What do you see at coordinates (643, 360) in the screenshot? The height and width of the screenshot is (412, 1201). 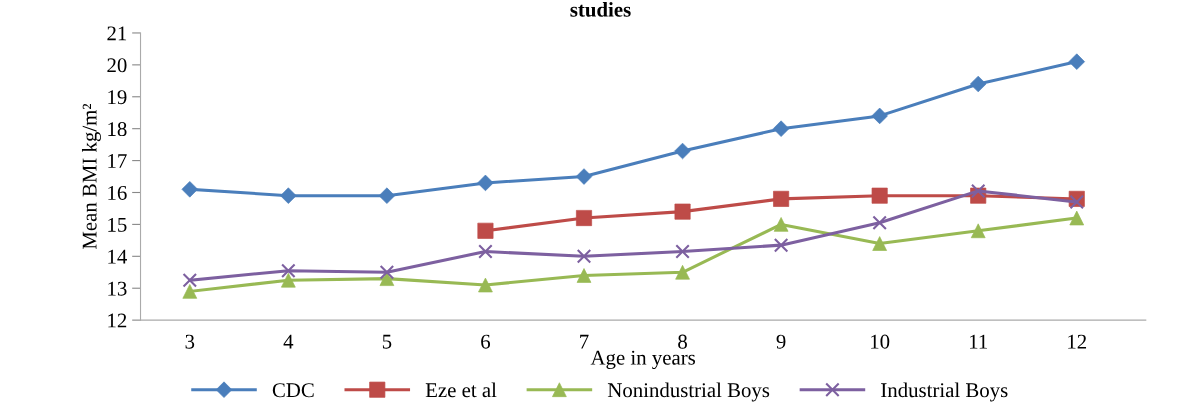 I see `x-axis-title: Age in years` at bounding box center [643, 360].